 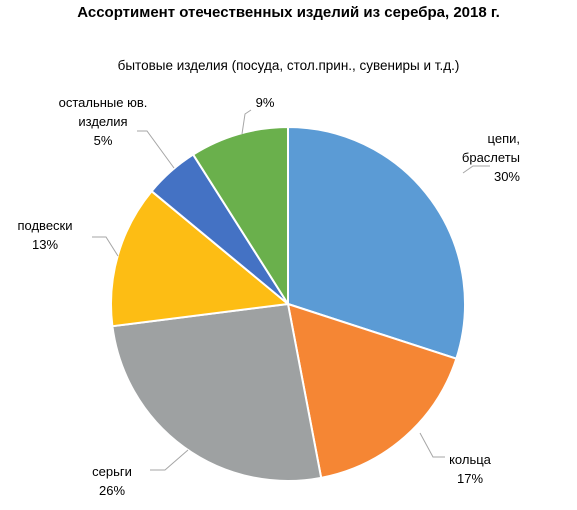 I want to click on slice-label-2: серьги 26%, so click(x=112, y=481).